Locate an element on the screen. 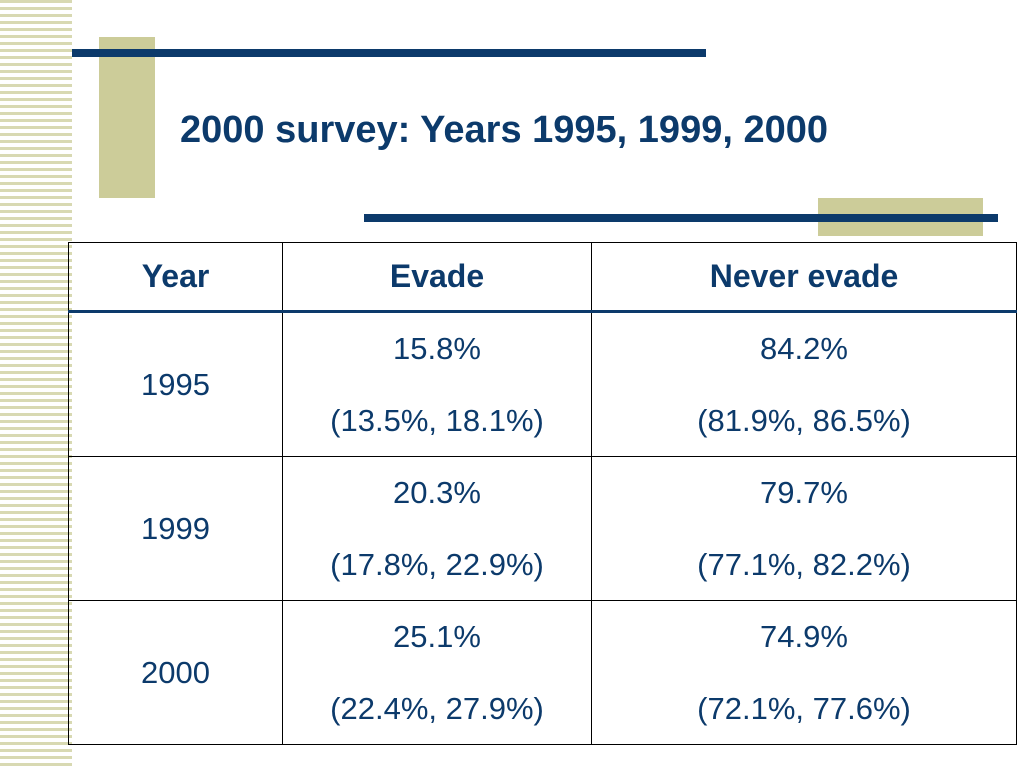 This screenshot has height=768, width=1024. never-evade-value: 79.7% is located at coordinates (804, 492).